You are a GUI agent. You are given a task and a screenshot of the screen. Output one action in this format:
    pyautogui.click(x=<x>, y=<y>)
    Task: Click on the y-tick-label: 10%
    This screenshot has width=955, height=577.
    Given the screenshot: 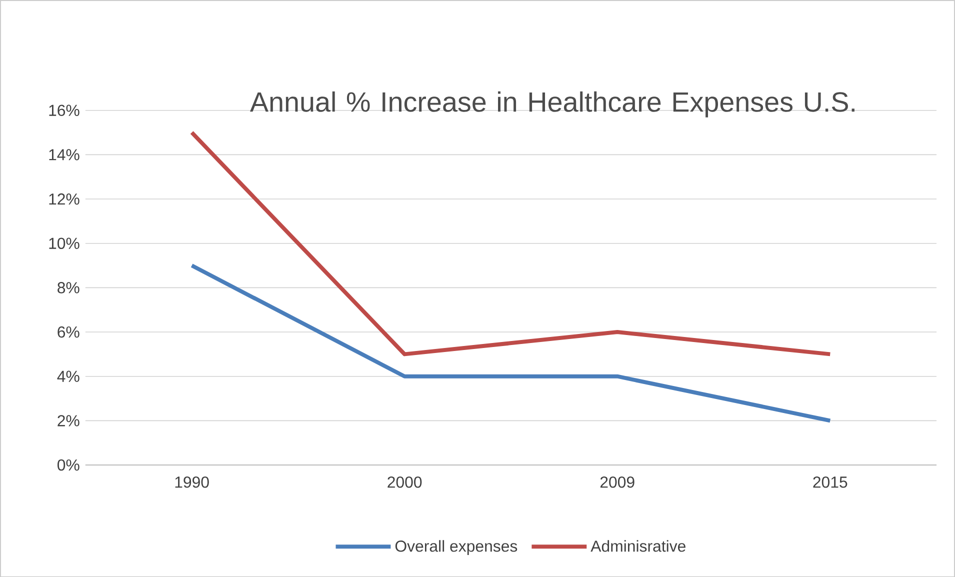 What is the action you would take?
    pyautogui.click(x=64, y=243)
    